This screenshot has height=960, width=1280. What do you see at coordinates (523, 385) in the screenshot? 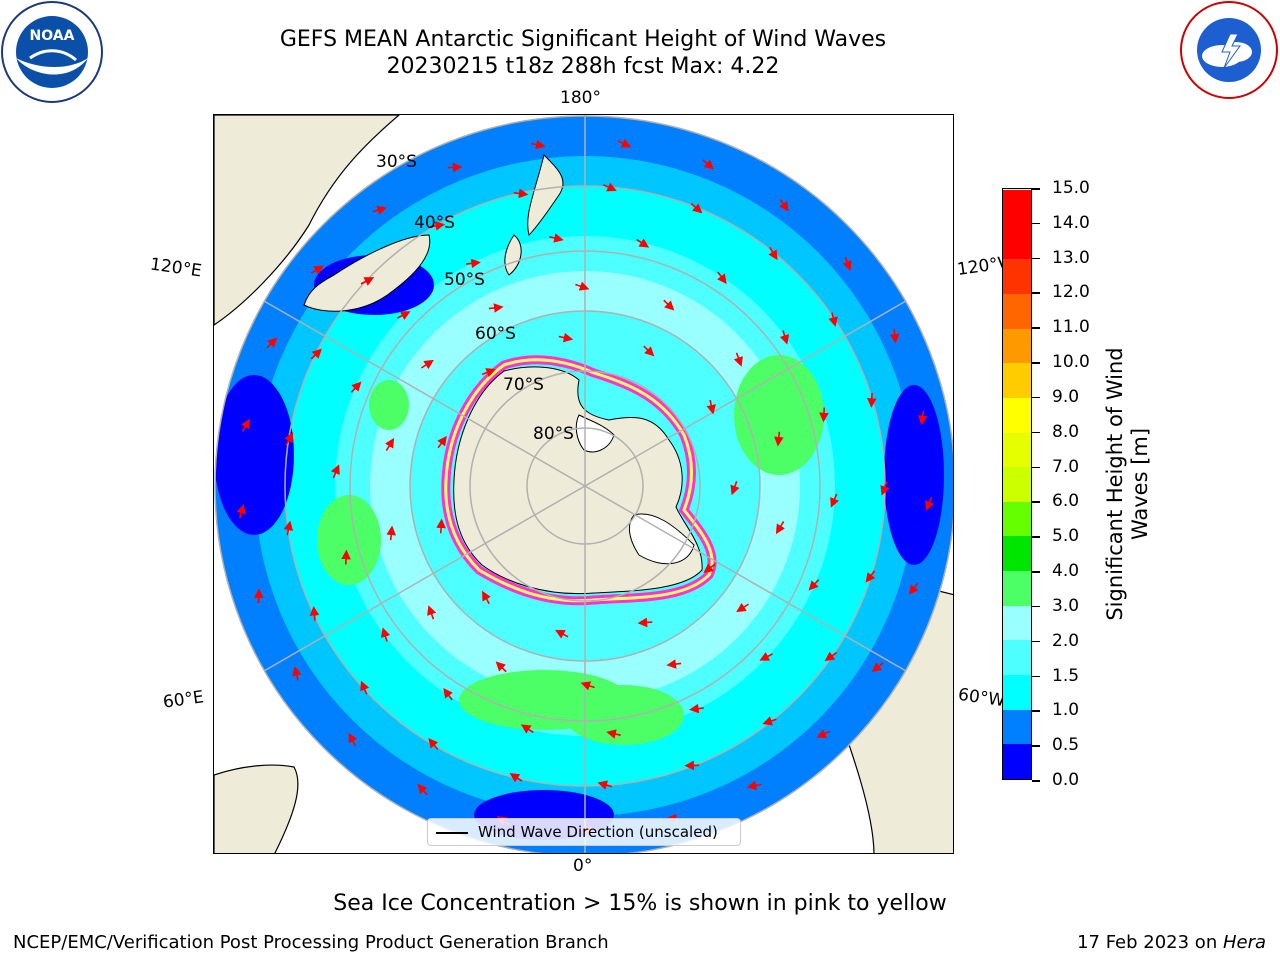
I see `lat-label-70s: 70°S` at bounding box center [523, 385].